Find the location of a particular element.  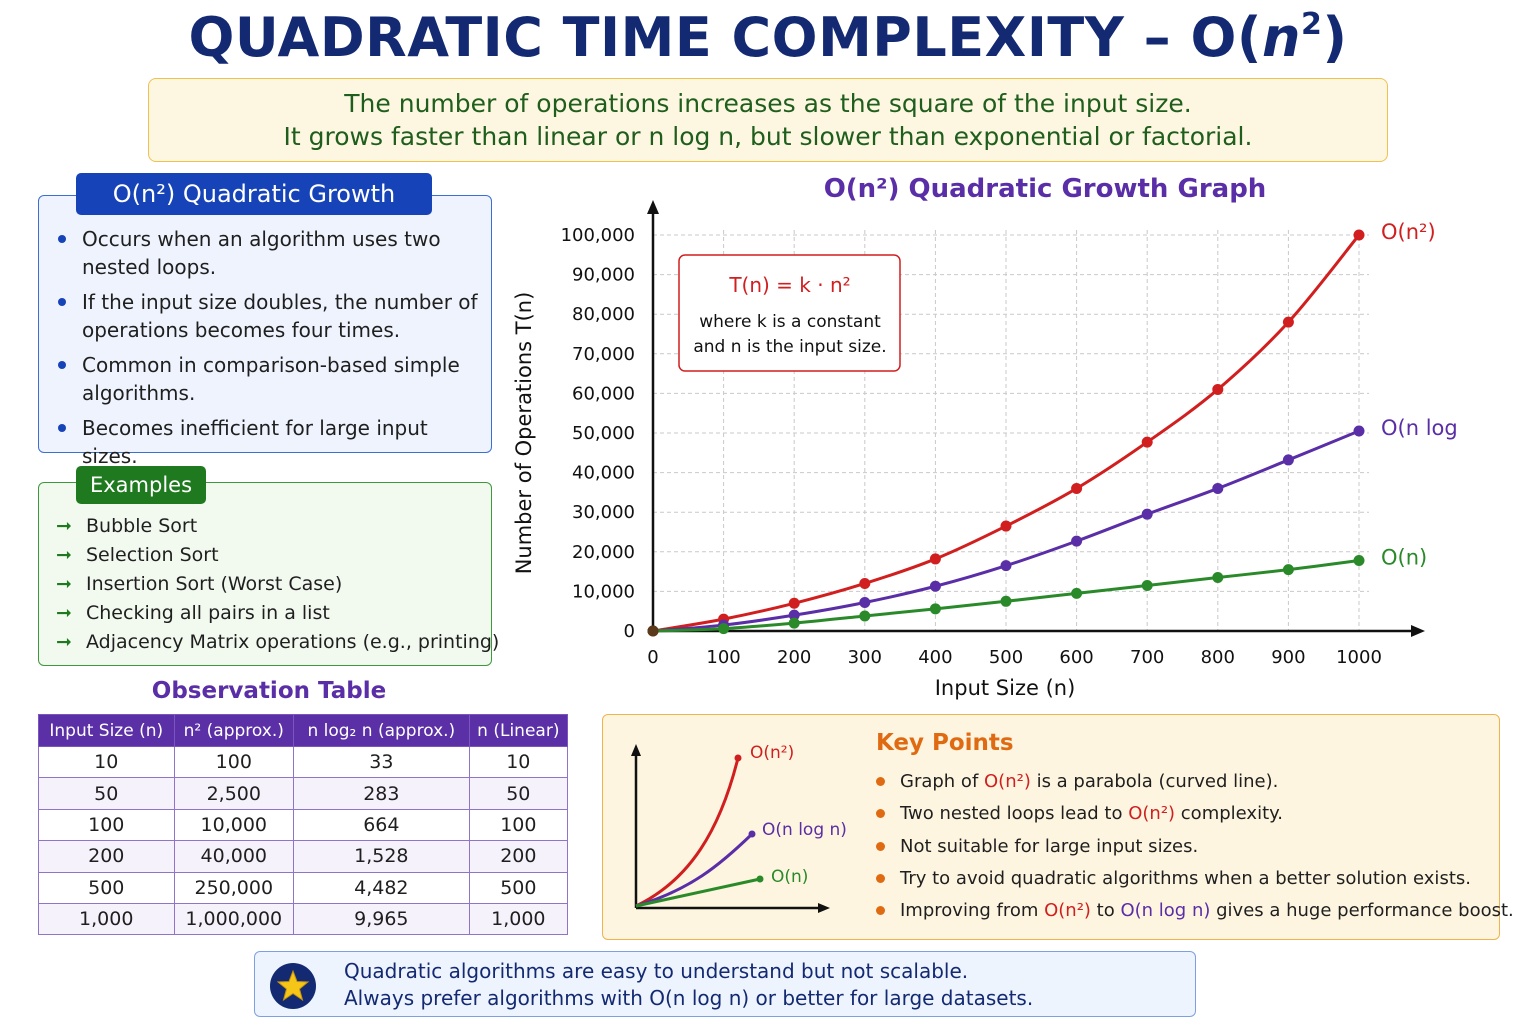

column-header: n log₂ n (approx.) is located at coordinates (381, 730).